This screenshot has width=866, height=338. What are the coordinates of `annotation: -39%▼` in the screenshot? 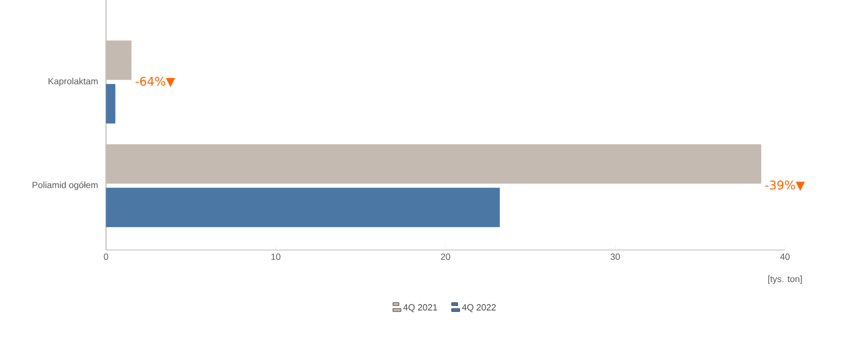 It's located at (785, 185).